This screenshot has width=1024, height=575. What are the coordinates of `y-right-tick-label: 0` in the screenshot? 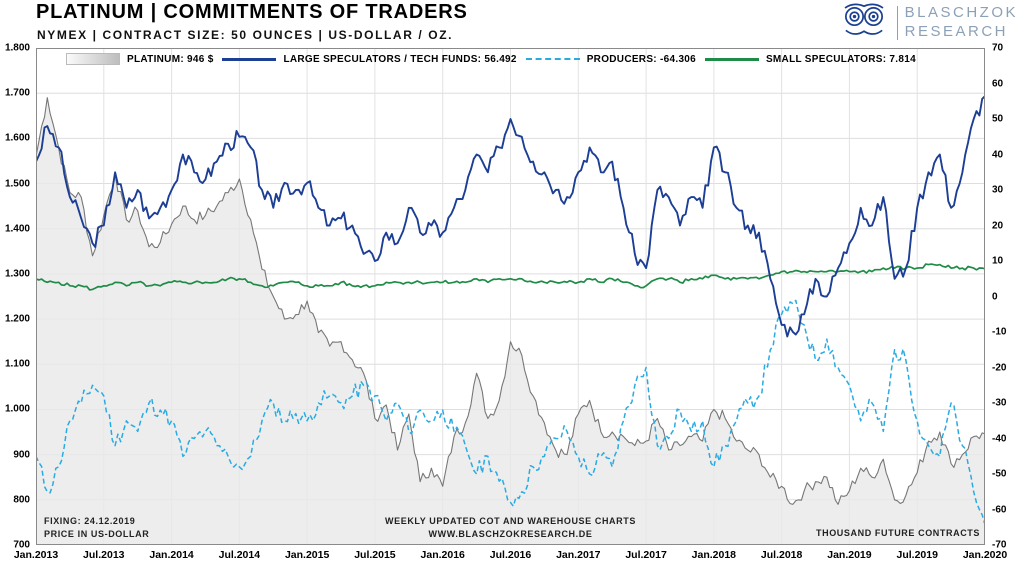 It's located at (995, 296).